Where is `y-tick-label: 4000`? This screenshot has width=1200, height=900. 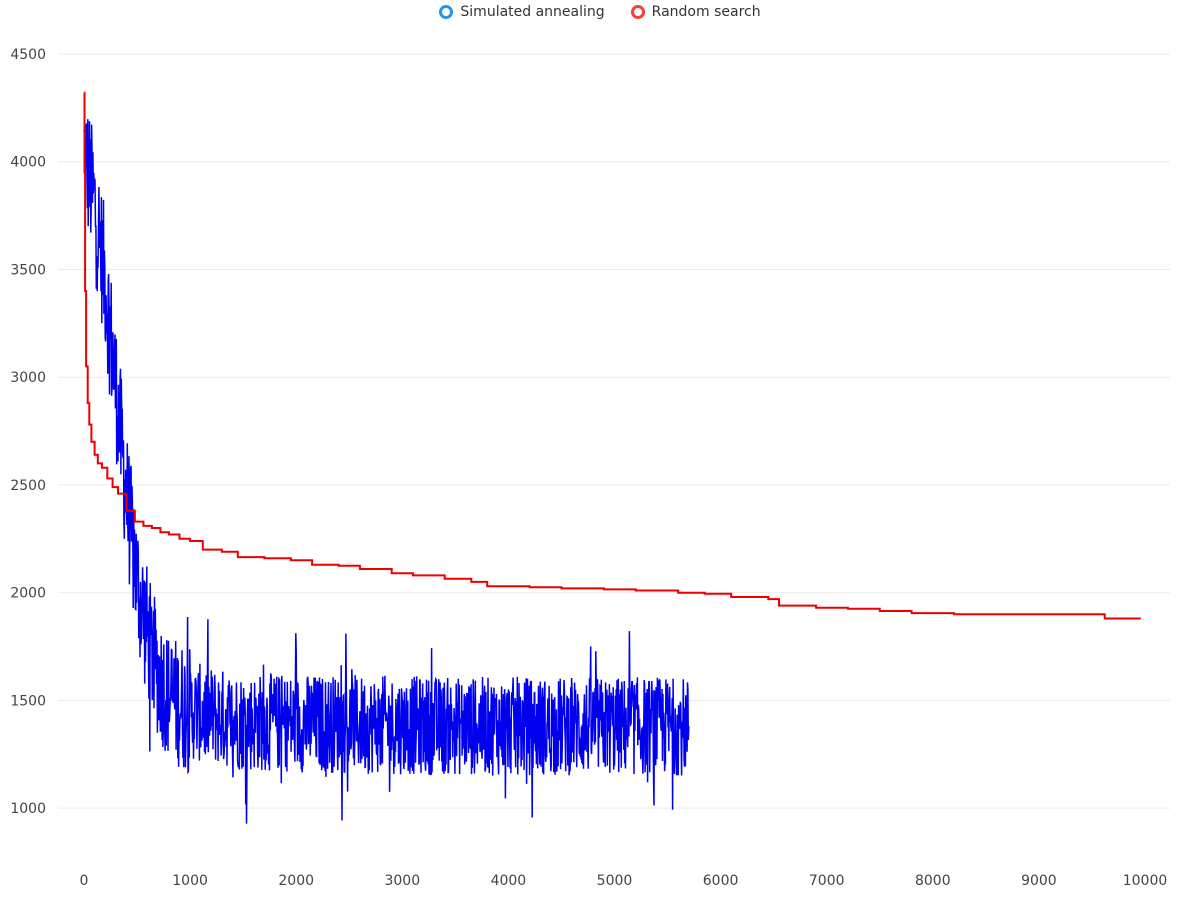
y-tick-label: 4000 is located at coordinates (28, 163).